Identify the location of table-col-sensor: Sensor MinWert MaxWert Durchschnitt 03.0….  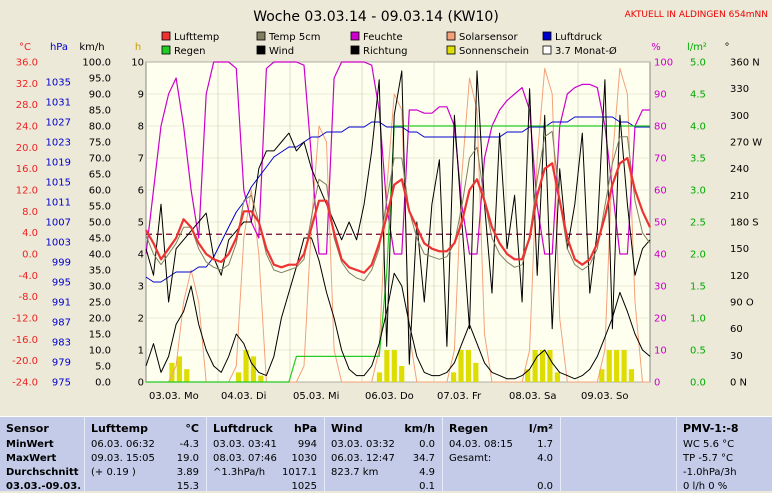
(41, 454).